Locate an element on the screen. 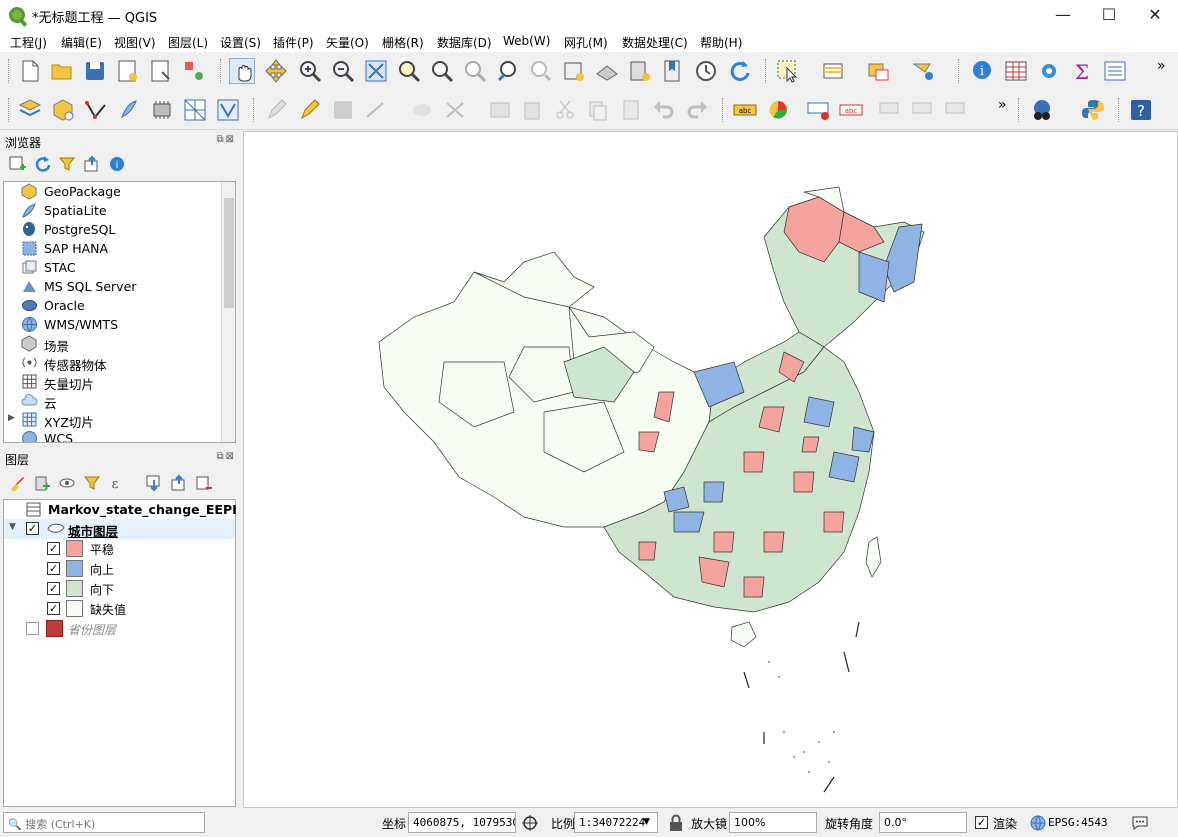 This screenshot has height=837, width=1178. identify-features-icon: i is located at coordinates (983, 71).